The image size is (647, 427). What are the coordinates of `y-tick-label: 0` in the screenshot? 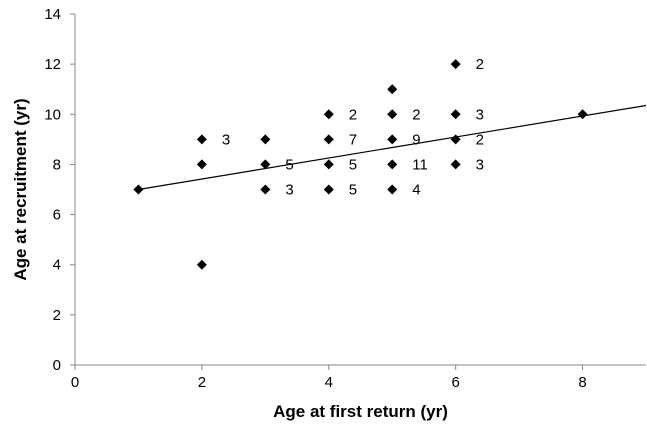 It's located at (57, 365).